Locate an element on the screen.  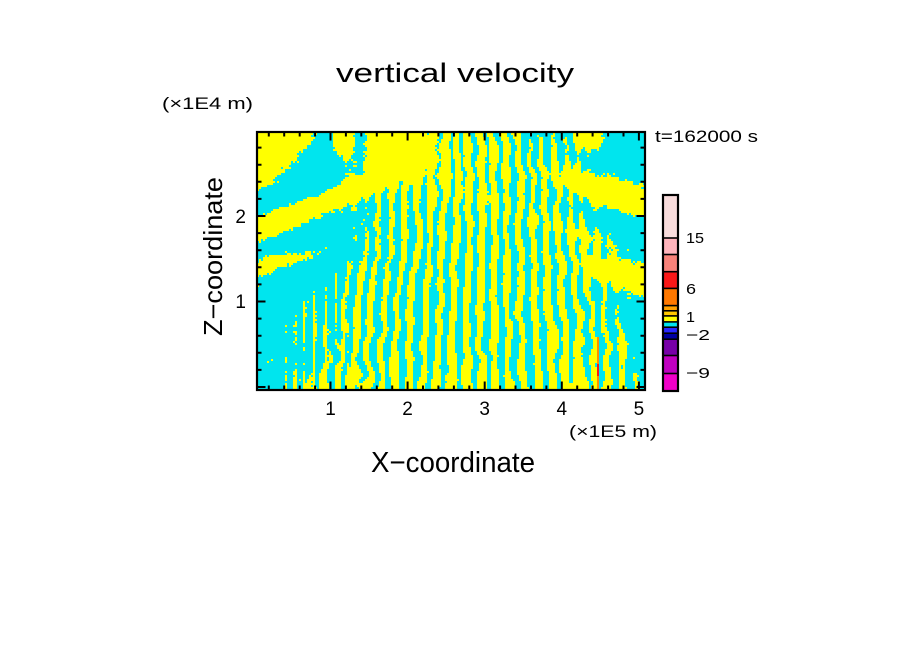
svg-text: 6 is located at coordinates (691, 289).